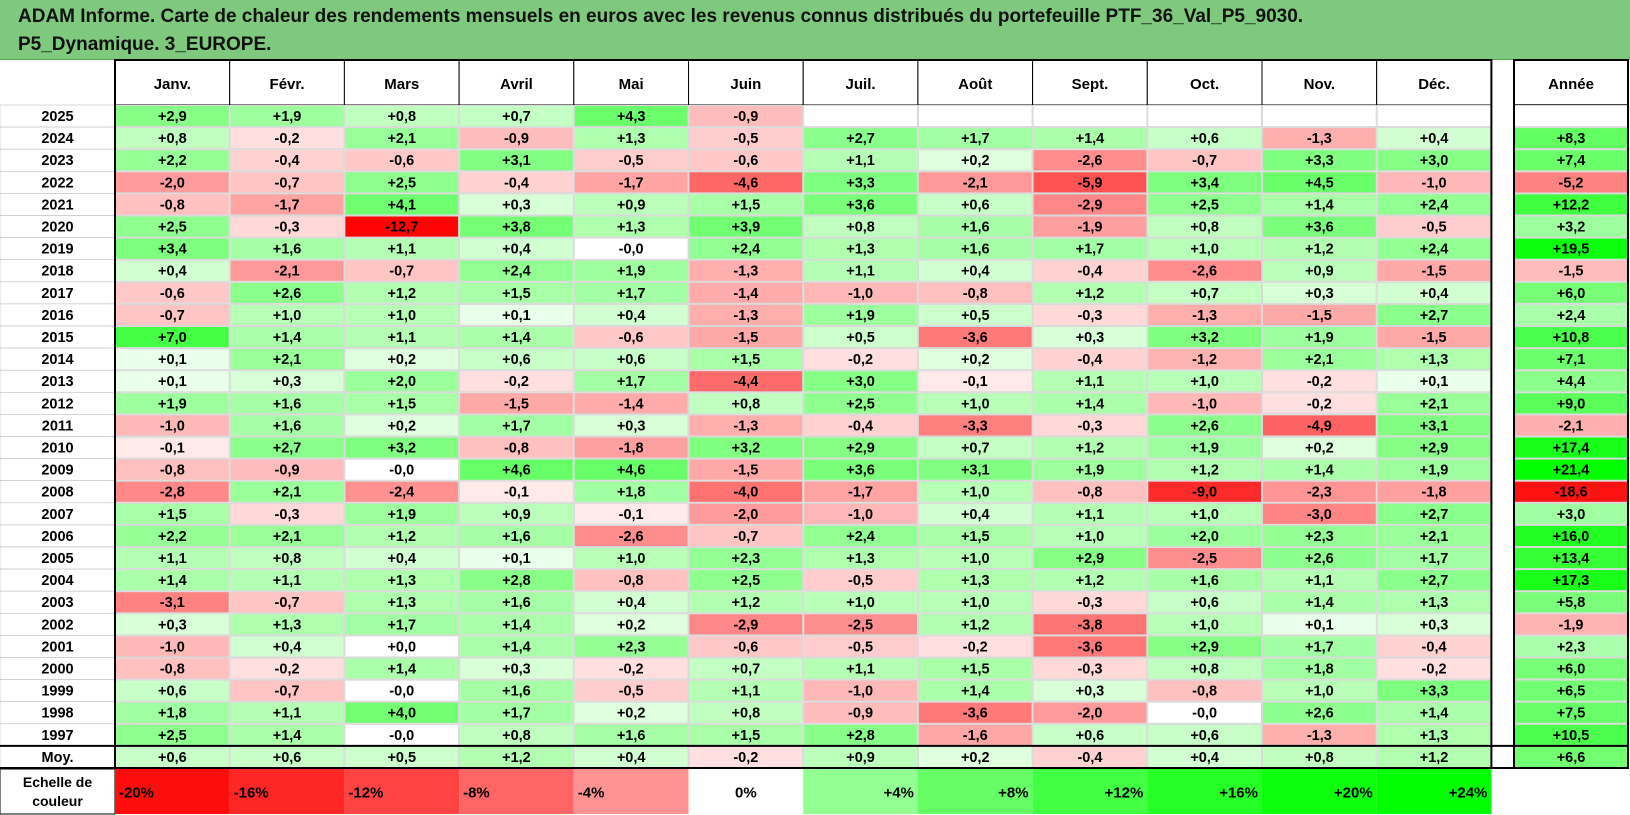 This screenshot has width=1630, height=815. I want to click on annual-cell, so click(1571, 116).